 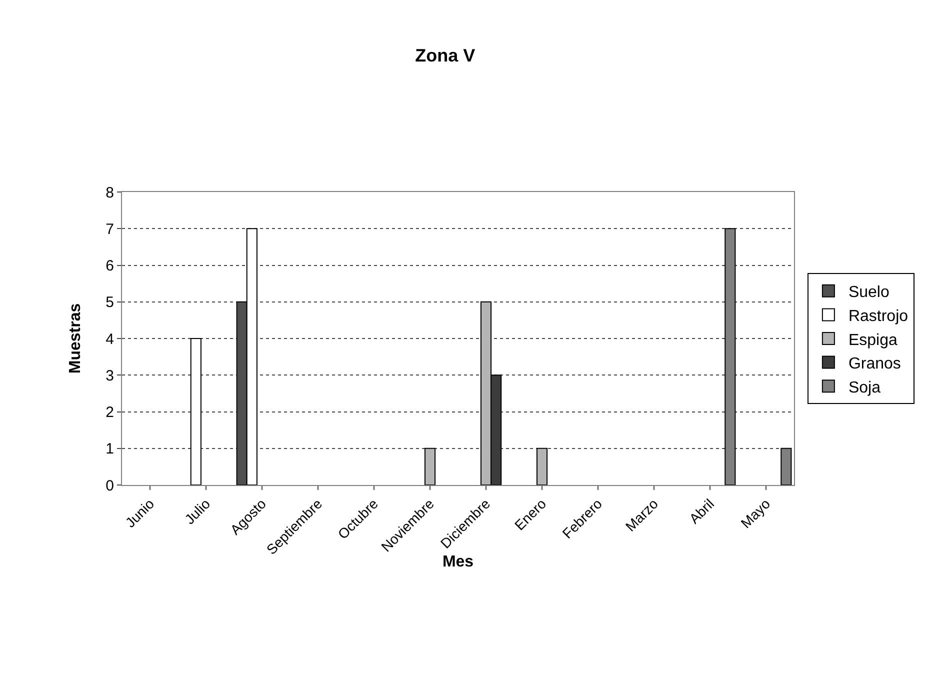 I want to click on legend-label: Rastrojo, so click(x=878, y=316).